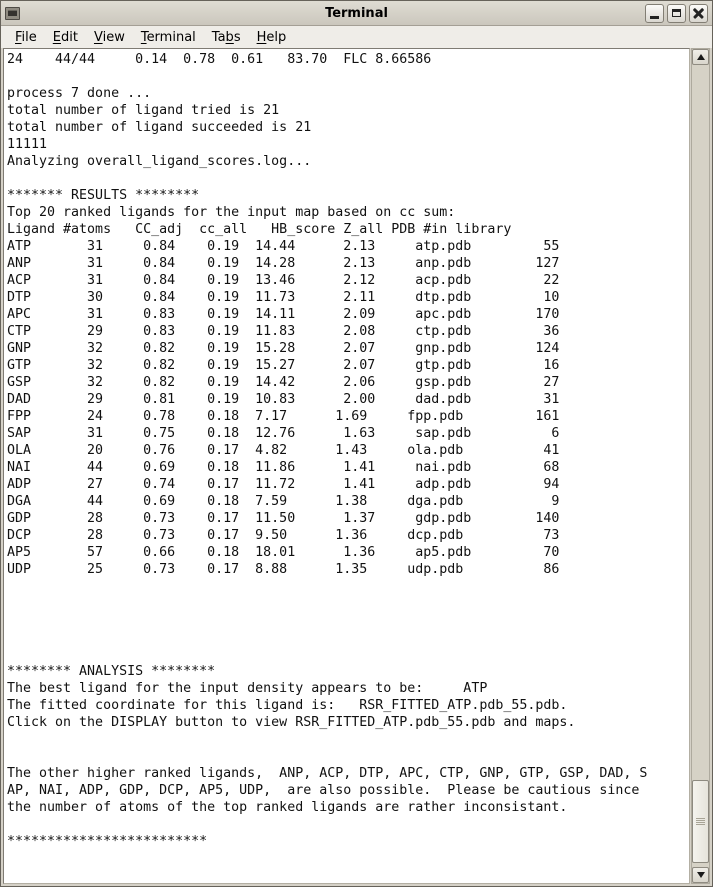 This screenshot has height=889, width=715. Describe the element at coordinates (168, 37) in the screenshot. I see `menu-terminal: Terminal` at that location.